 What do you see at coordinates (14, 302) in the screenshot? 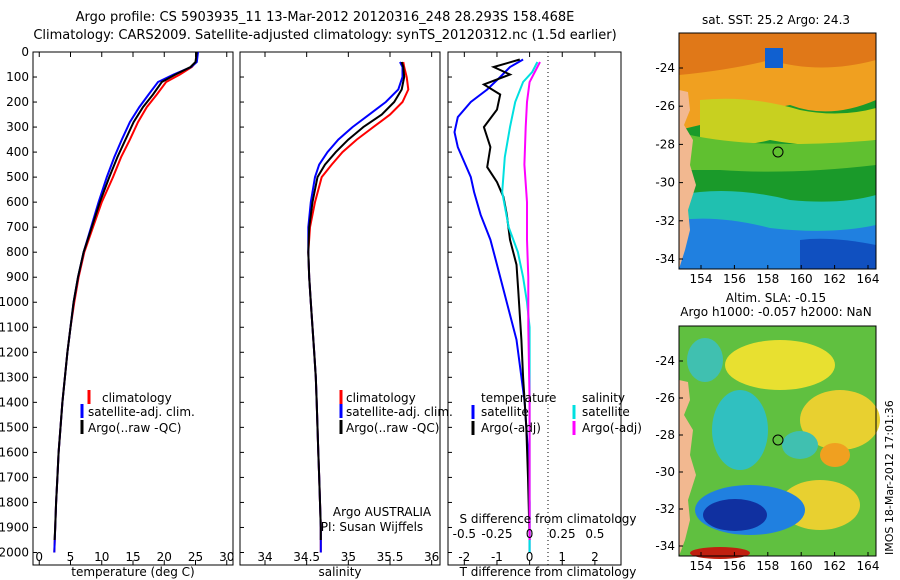
I see `y-tick-label: 1000` at bounding box center [14, 302].